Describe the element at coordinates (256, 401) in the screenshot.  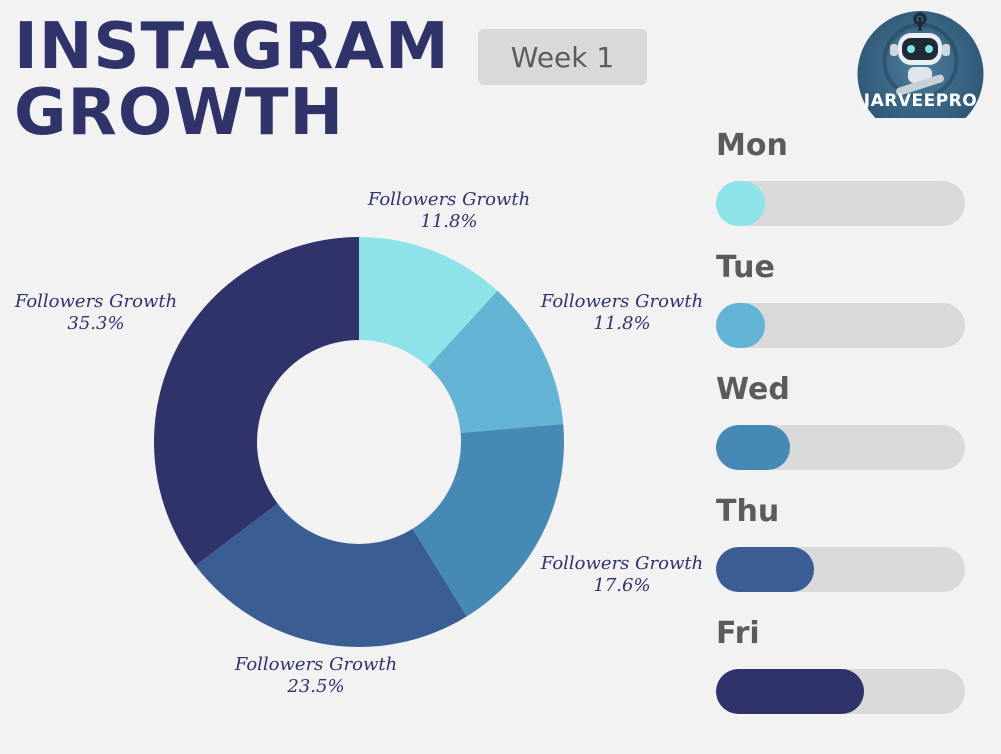
I see `donut-slice-fri` at that location.